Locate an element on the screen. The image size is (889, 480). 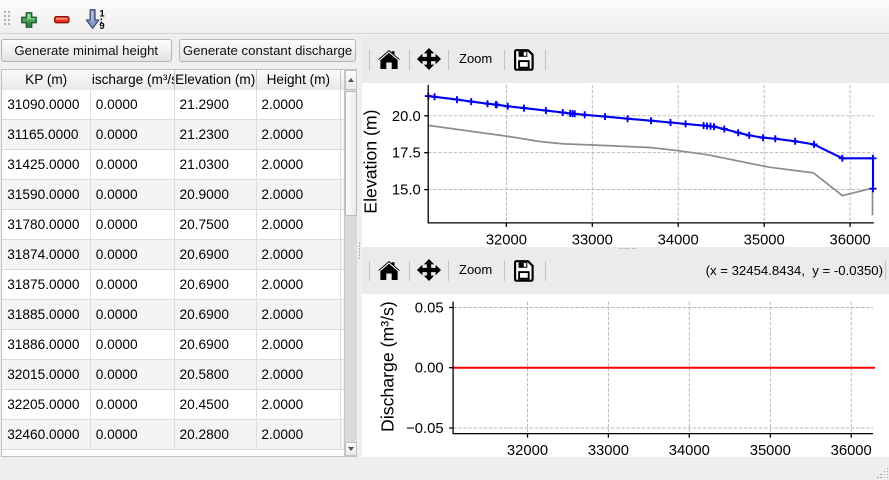
svg-text: 0.05 is located at coordinates (429, 309).